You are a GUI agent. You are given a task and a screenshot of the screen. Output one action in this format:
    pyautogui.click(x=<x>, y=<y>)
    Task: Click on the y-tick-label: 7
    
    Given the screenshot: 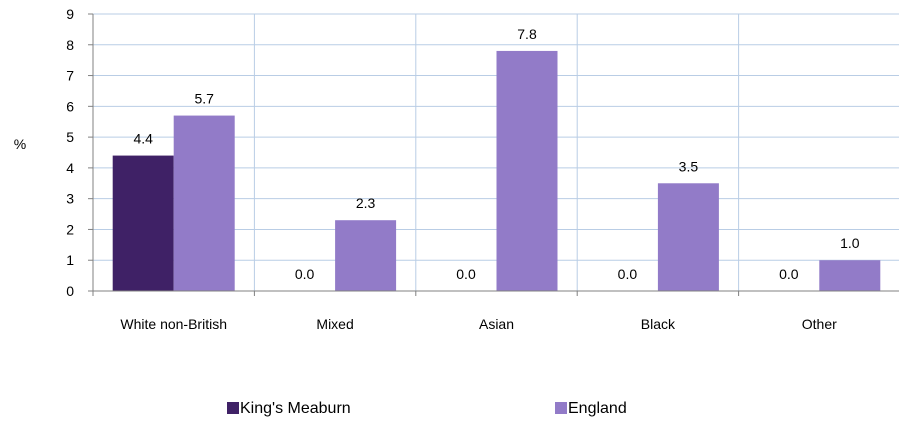 What is the action you would take?
    pyautogui.click(x=70, y=76)
    